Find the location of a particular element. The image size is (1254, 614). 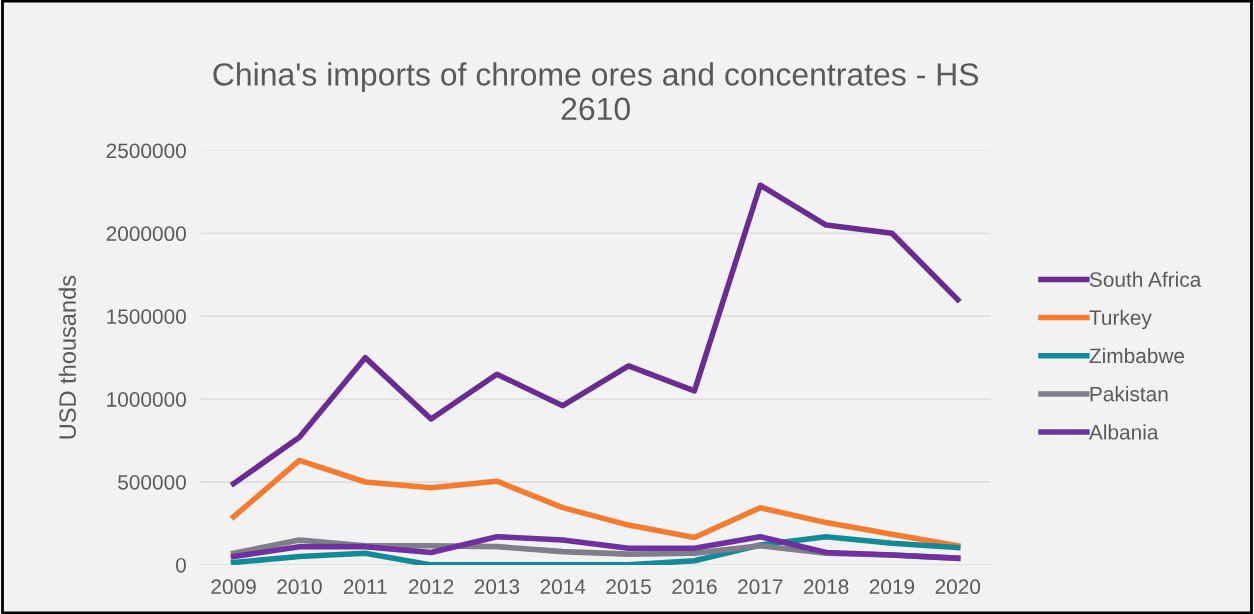

chart-title: China's imports of chrome ores and concentrates - HS 2610 is located at coordinates (596, 91).